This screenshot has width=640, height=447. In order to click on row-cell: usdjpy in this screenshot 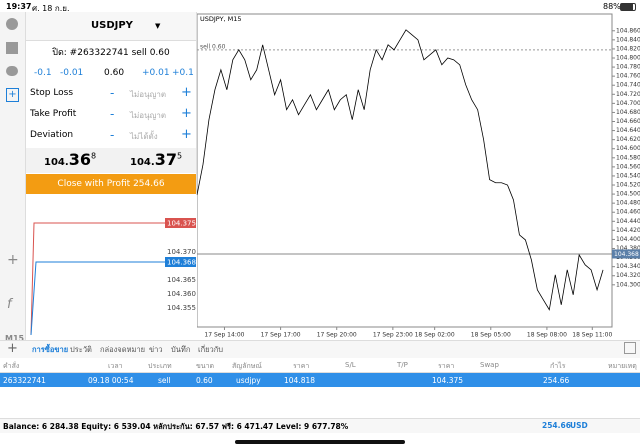, I will do `click(248, 380)`.